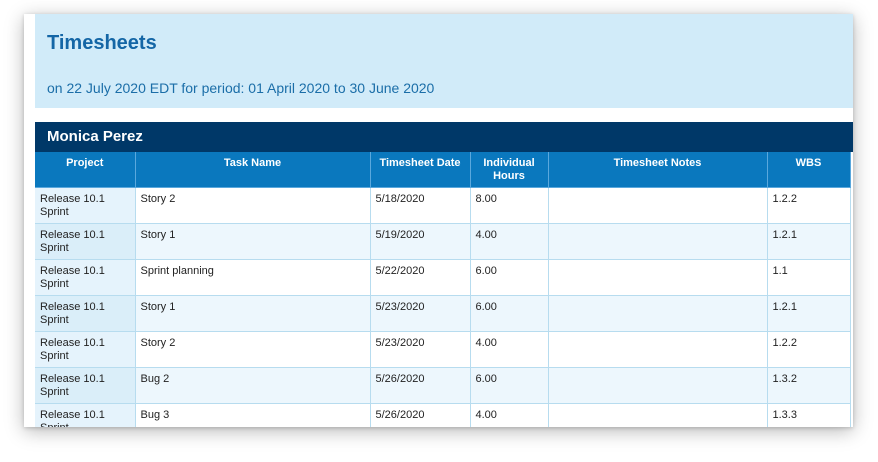  What do you see at coordinates (95, 136) in the screenshot?
I see `person-name: Monica Perez` at bounding box center [95, 136].